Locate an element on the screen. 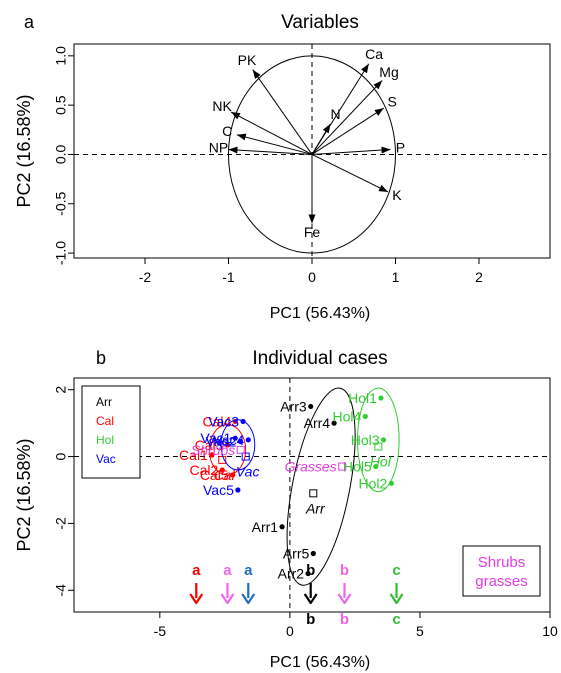 The image size is (561, 673). vector-label: C is located at coordinates (227, 131).